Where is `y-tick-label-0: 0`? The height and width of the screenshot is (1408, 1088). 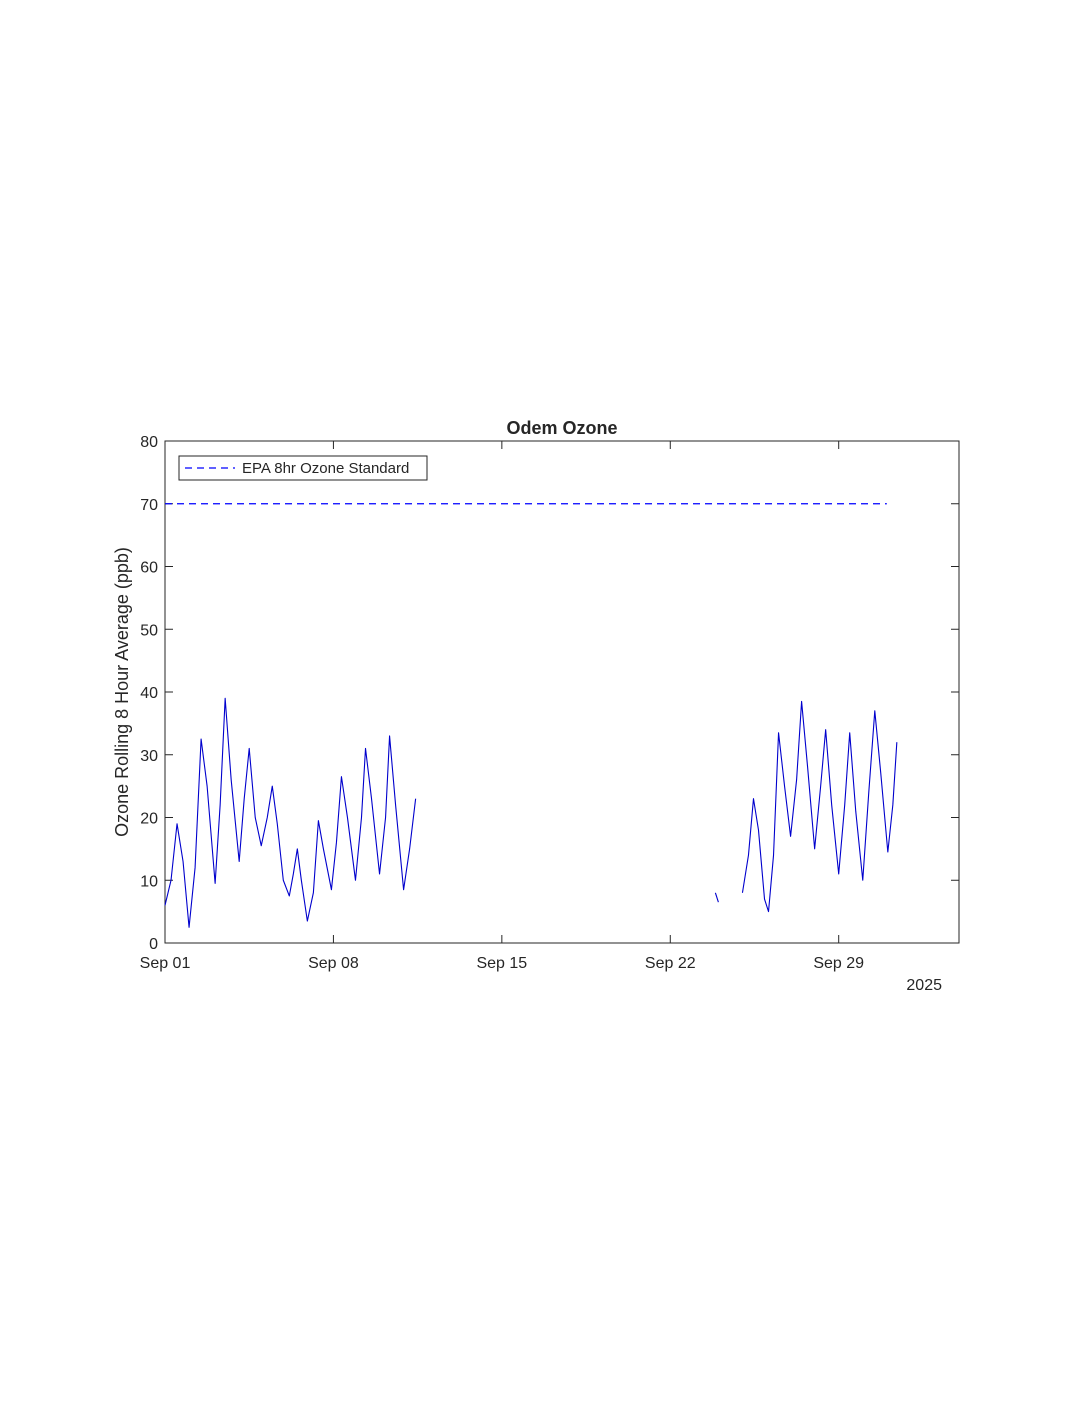
y-tick-label-0: 0 is located at coordinates (153, 944).